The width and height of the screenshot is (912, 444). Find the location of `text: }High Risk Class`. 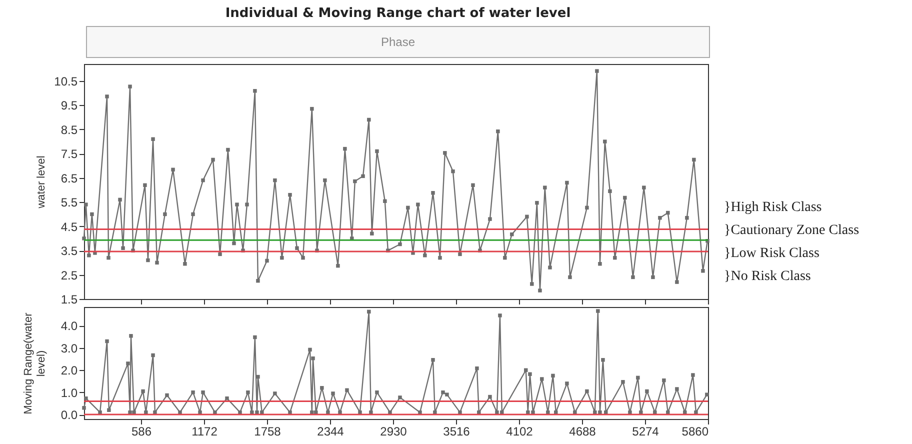

text: }High Risk Class is located at coordinates (773, 208).